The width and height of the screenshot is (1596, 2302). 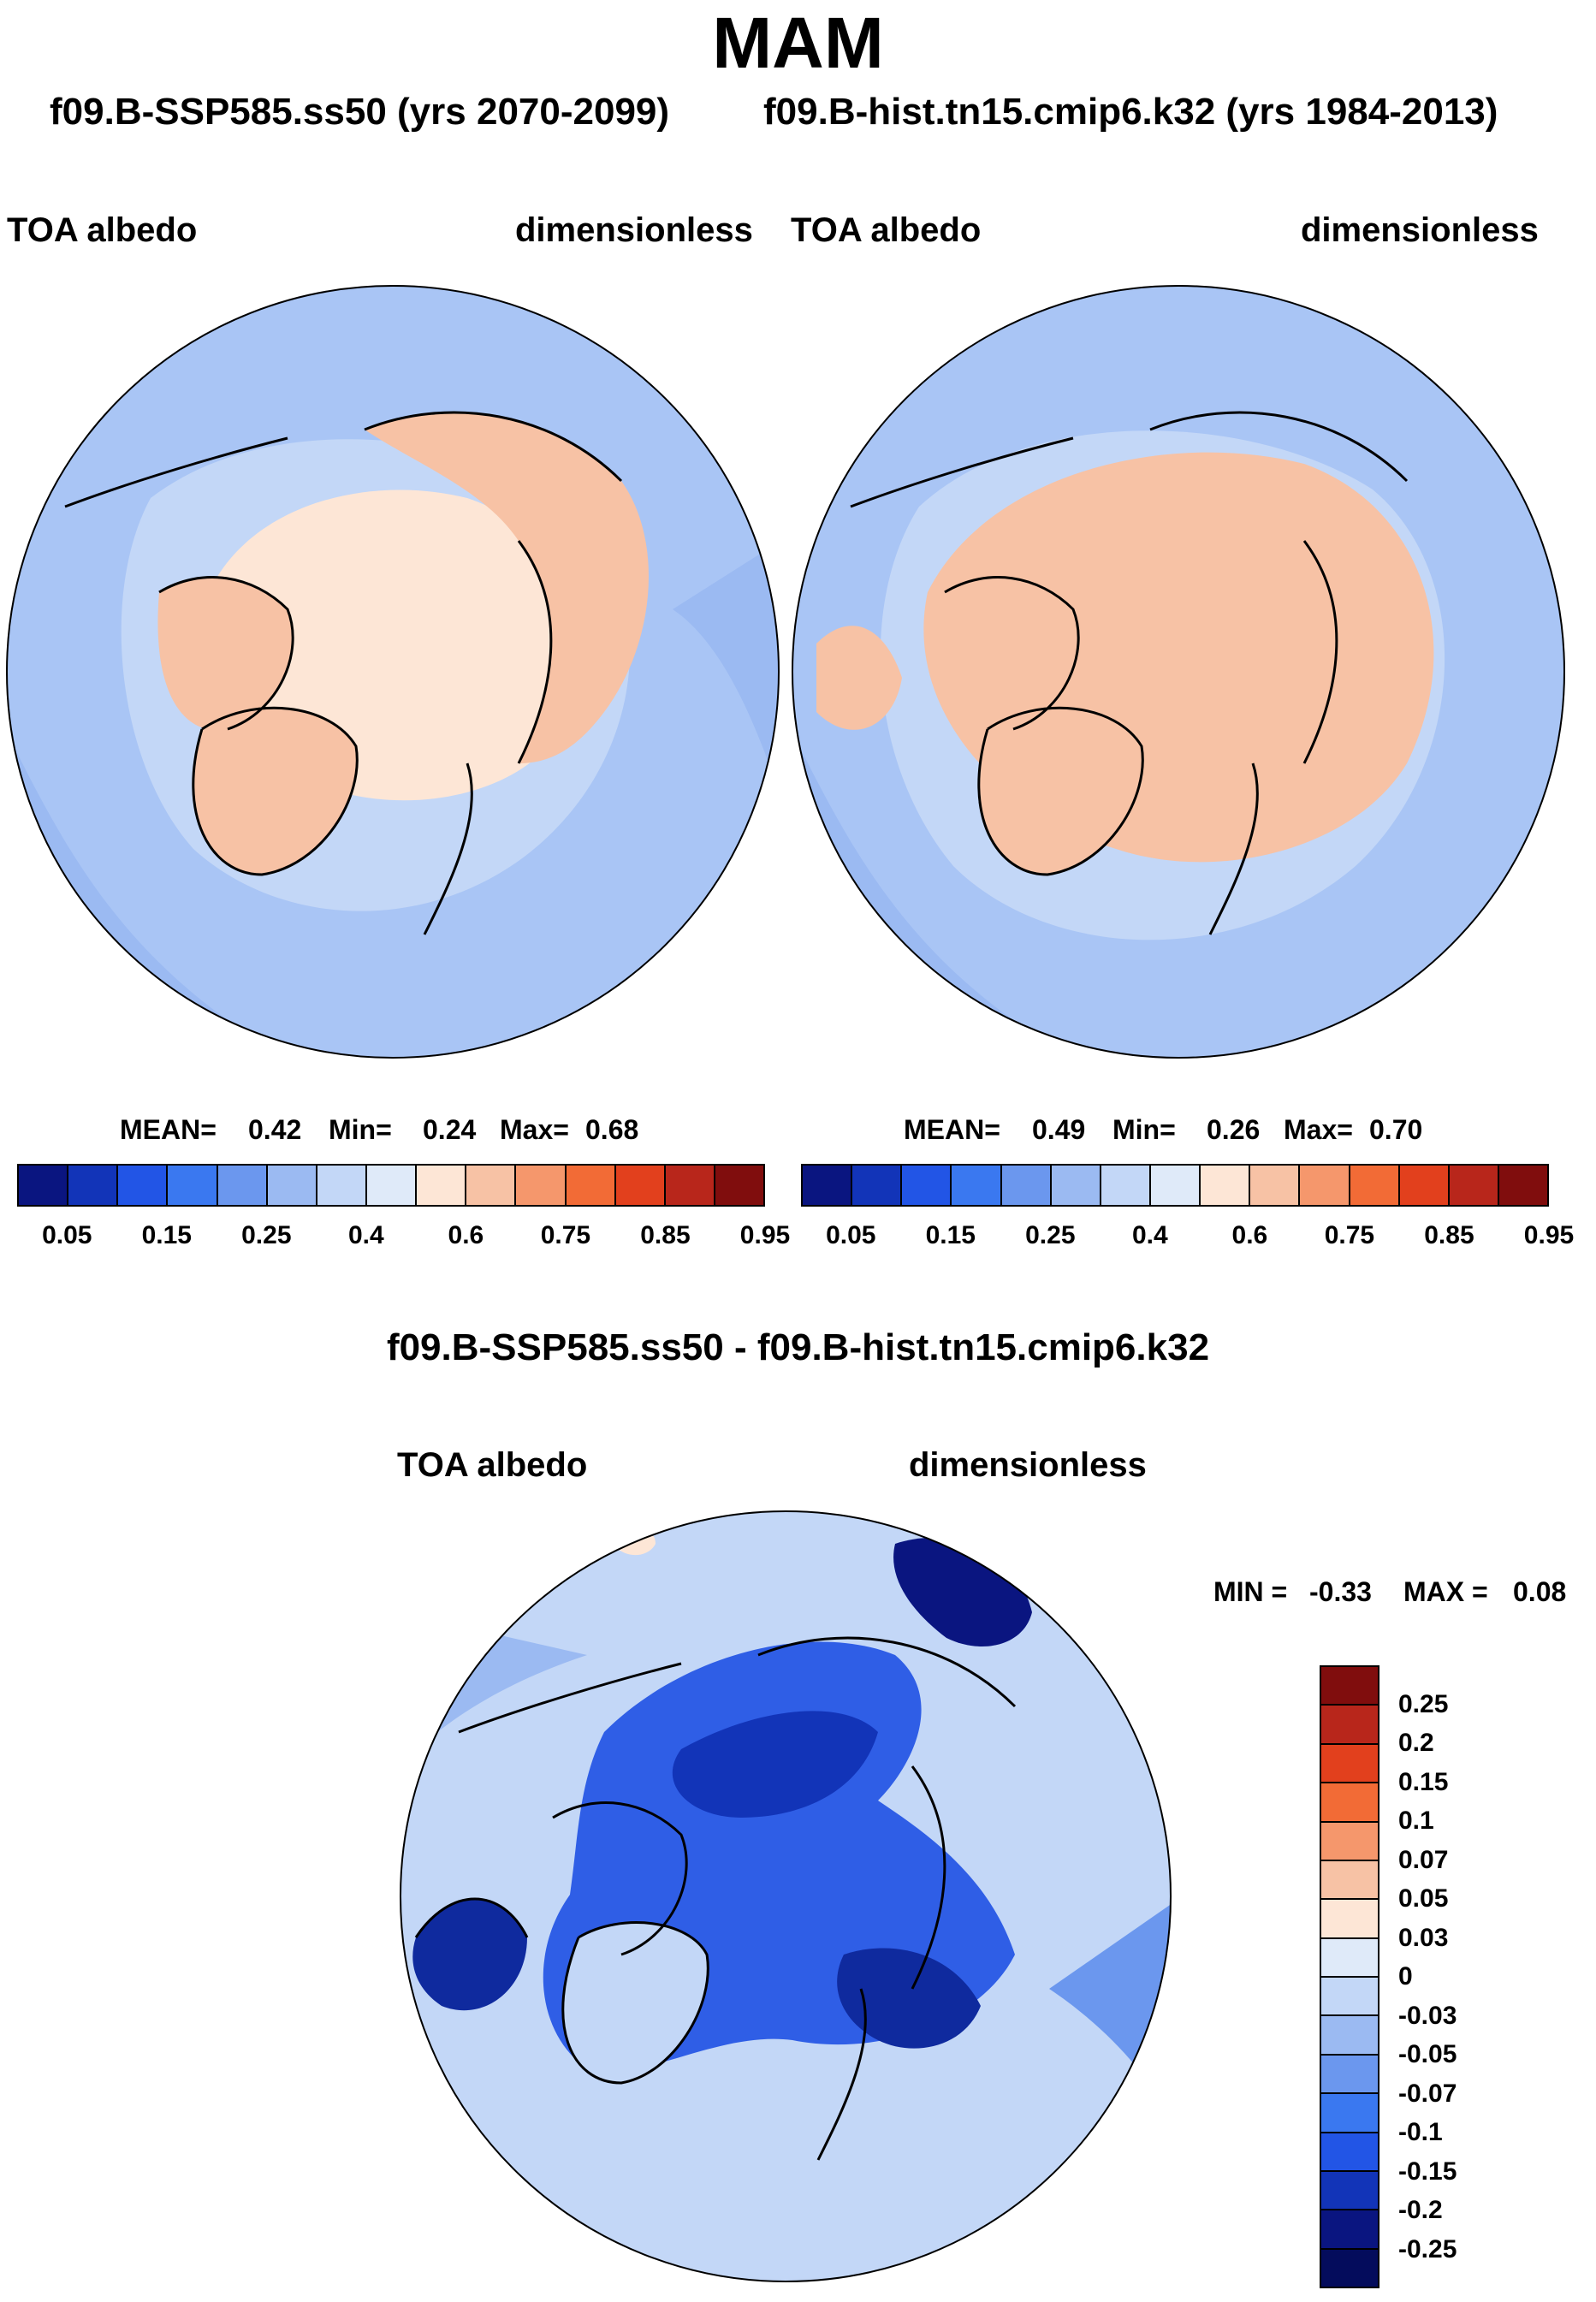 I want to click on panel2-mean-value: 0.49, so click(x=1059, y=1129).